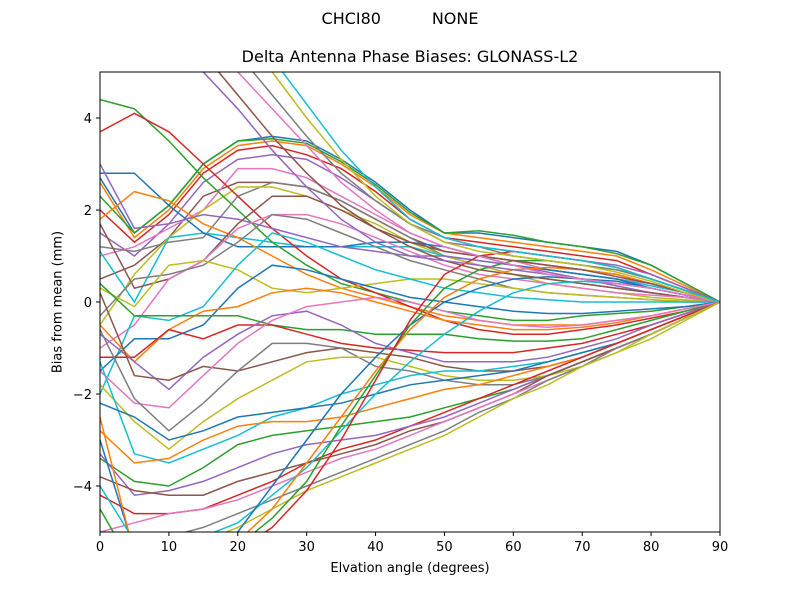 The image size is (800, 600). What do you see at coordinates (412, 543) in the screenshot?
I see `x-axis-ticks: 0 10 20 30 40 50 60 70 80 90` at bounding box center [412, 543].